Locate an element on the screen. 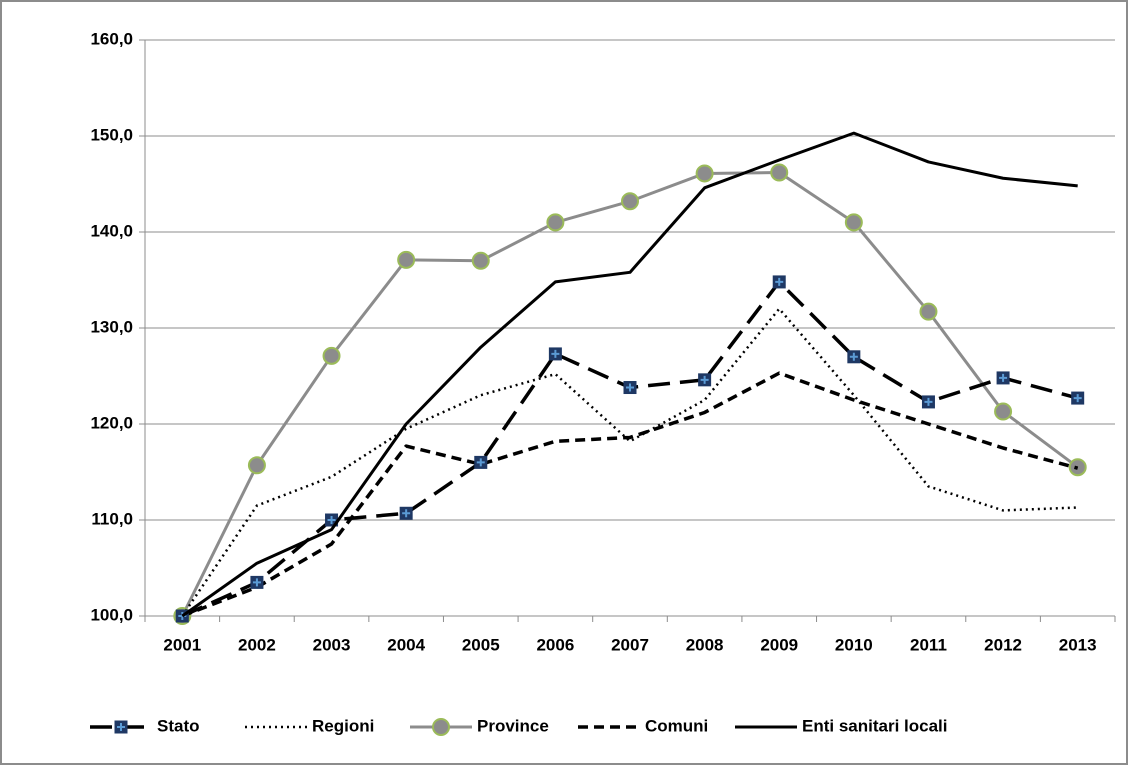  x-tick-label: 2007 is located at coordinates (630, 644).